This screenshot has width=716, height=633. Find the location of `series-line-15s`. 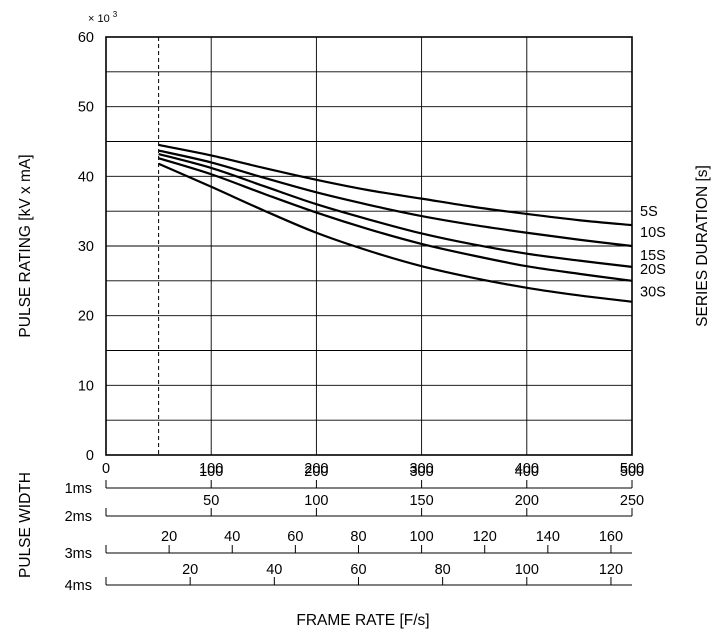

series-line-15s is located at coordinates (395, 210).